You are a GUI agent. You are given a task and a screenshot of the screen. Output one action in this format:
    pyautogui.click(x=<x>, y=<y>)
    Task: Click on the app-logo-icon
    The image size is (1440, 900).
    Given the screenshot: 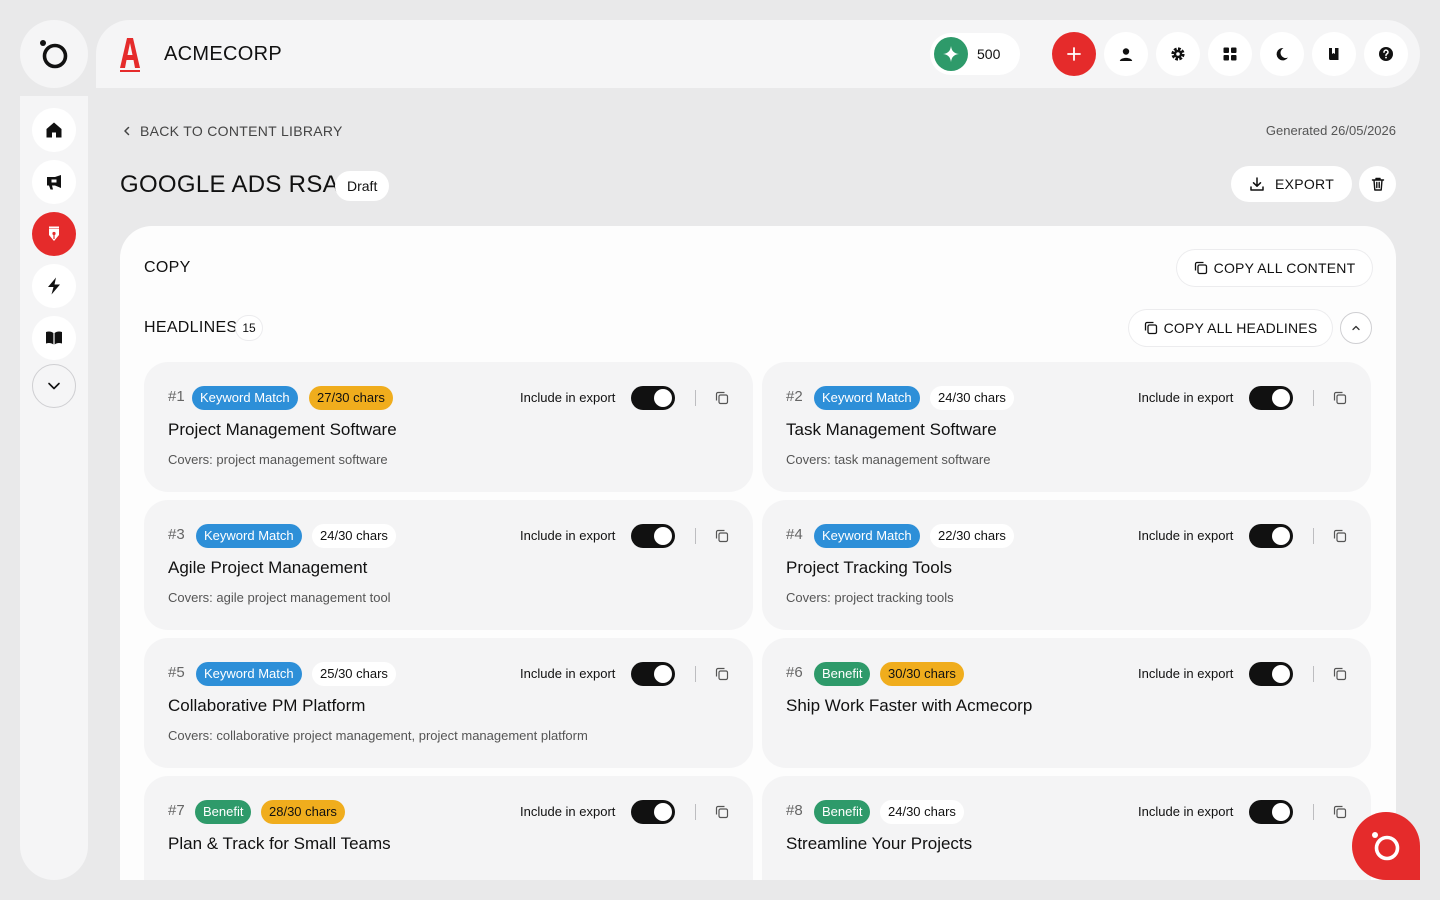 What is the action you would take?
    pyautogui.click(x=54, y=54)
    